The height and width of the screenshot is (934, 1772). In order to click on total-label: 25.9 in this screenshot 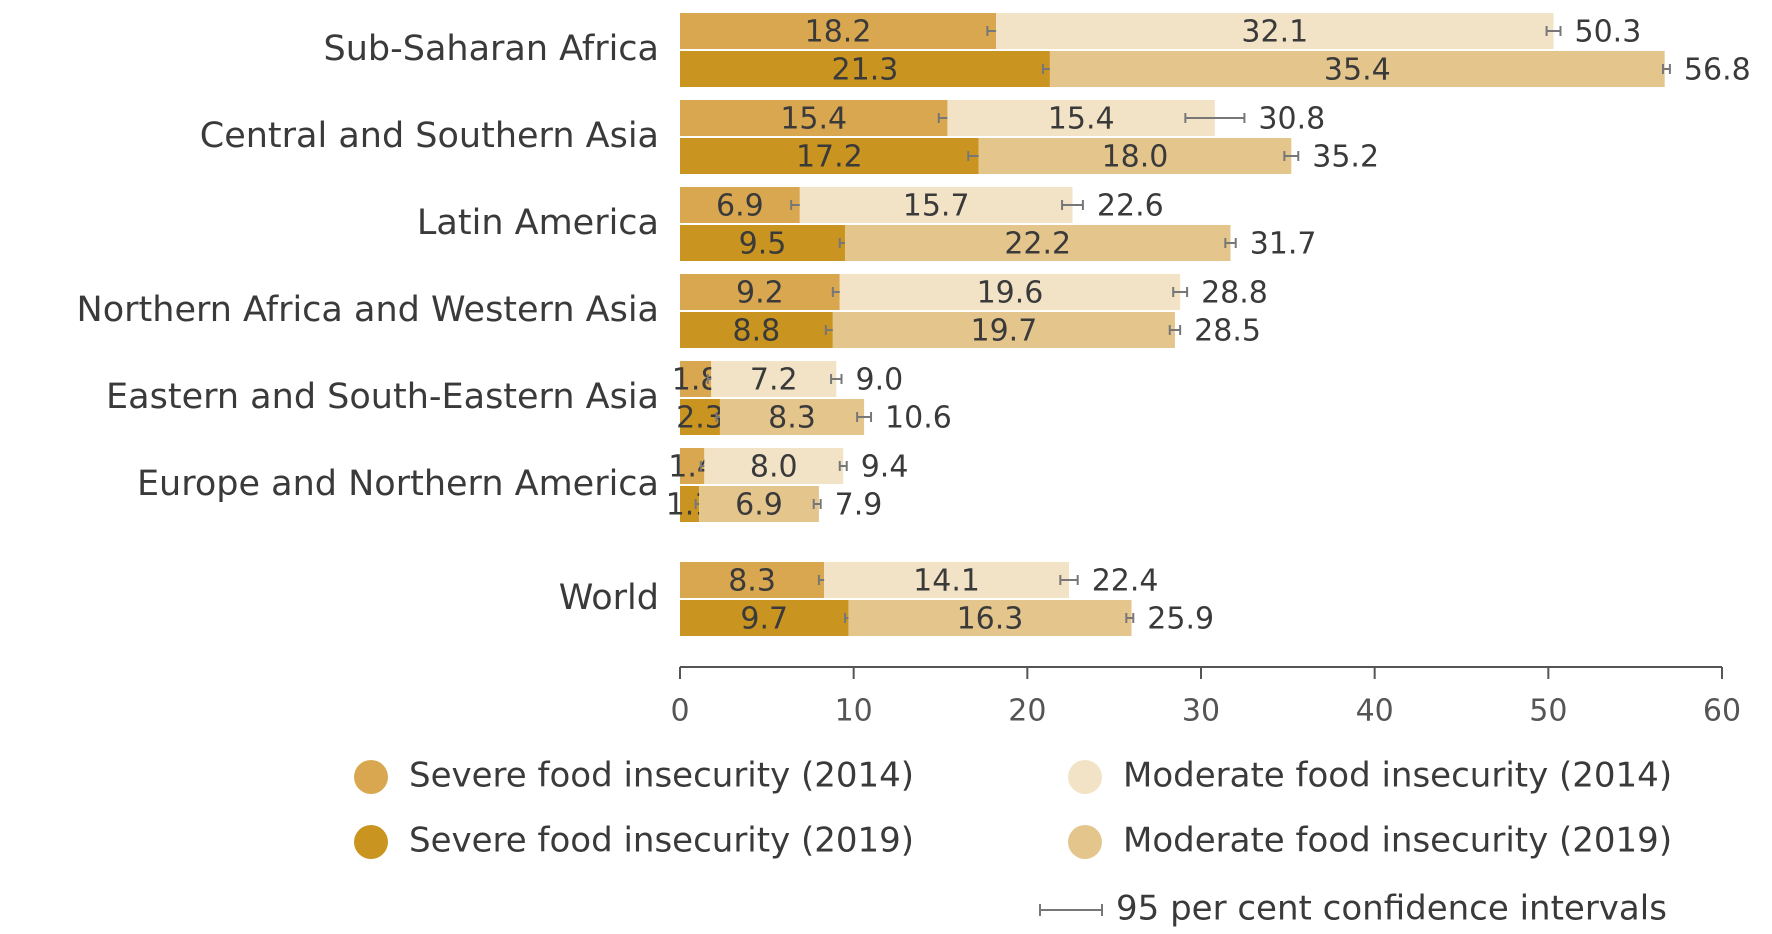, I will do `click(1180, 619)`.